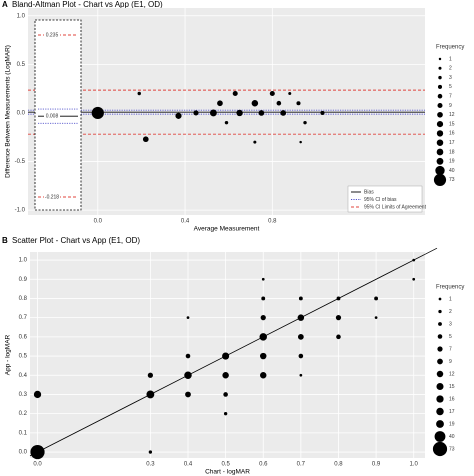 This screenshot has width=474, height=476. What do you see at coordinates (23, 414) in the screenshot?
I see `y-tick-label: 0.2` at bounding box center [23, 414].